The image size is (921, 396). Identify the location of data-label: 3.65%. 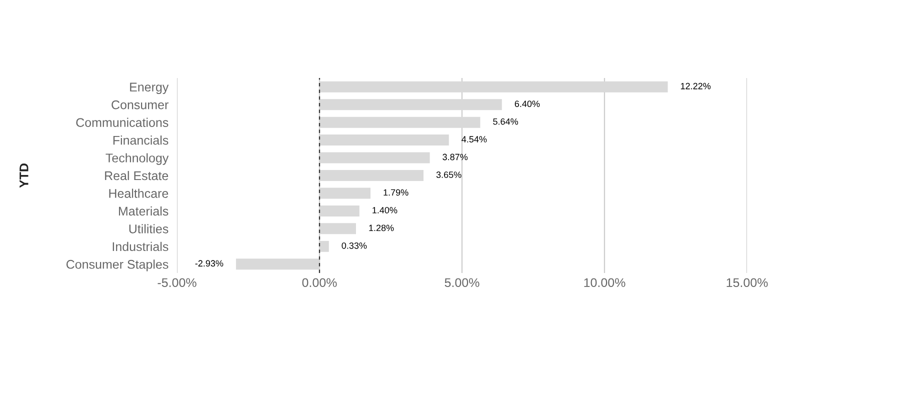
(449, 175).